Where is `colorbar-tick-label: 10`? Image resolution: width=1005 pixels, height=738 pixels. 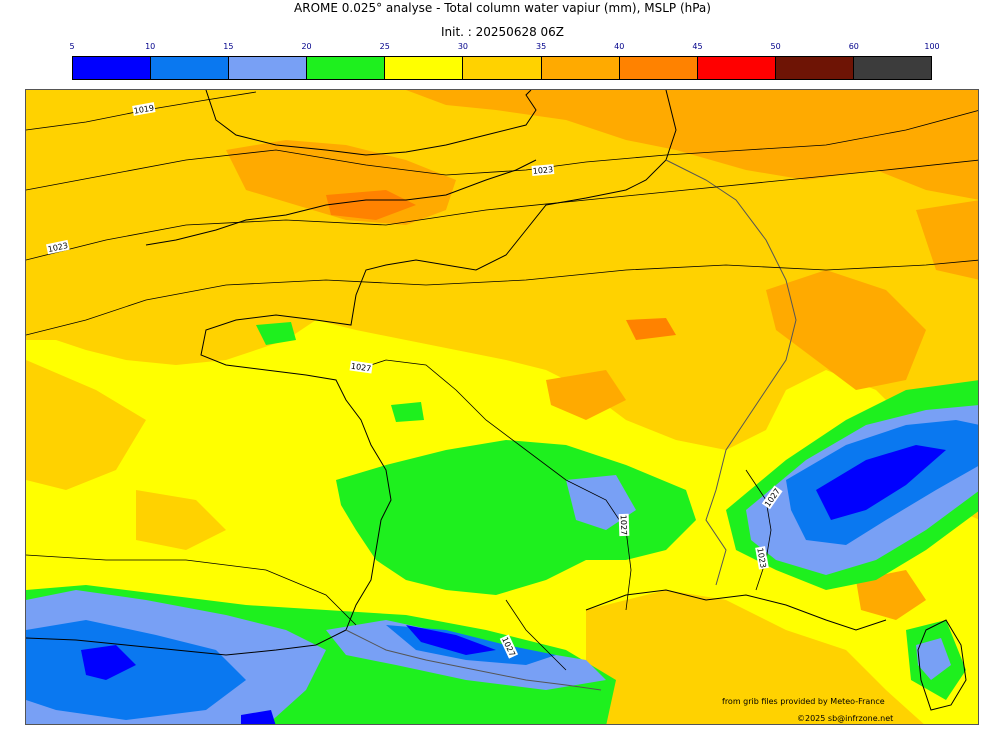
colorbar-tick-label: 10 is located at coordinates (150, 46).